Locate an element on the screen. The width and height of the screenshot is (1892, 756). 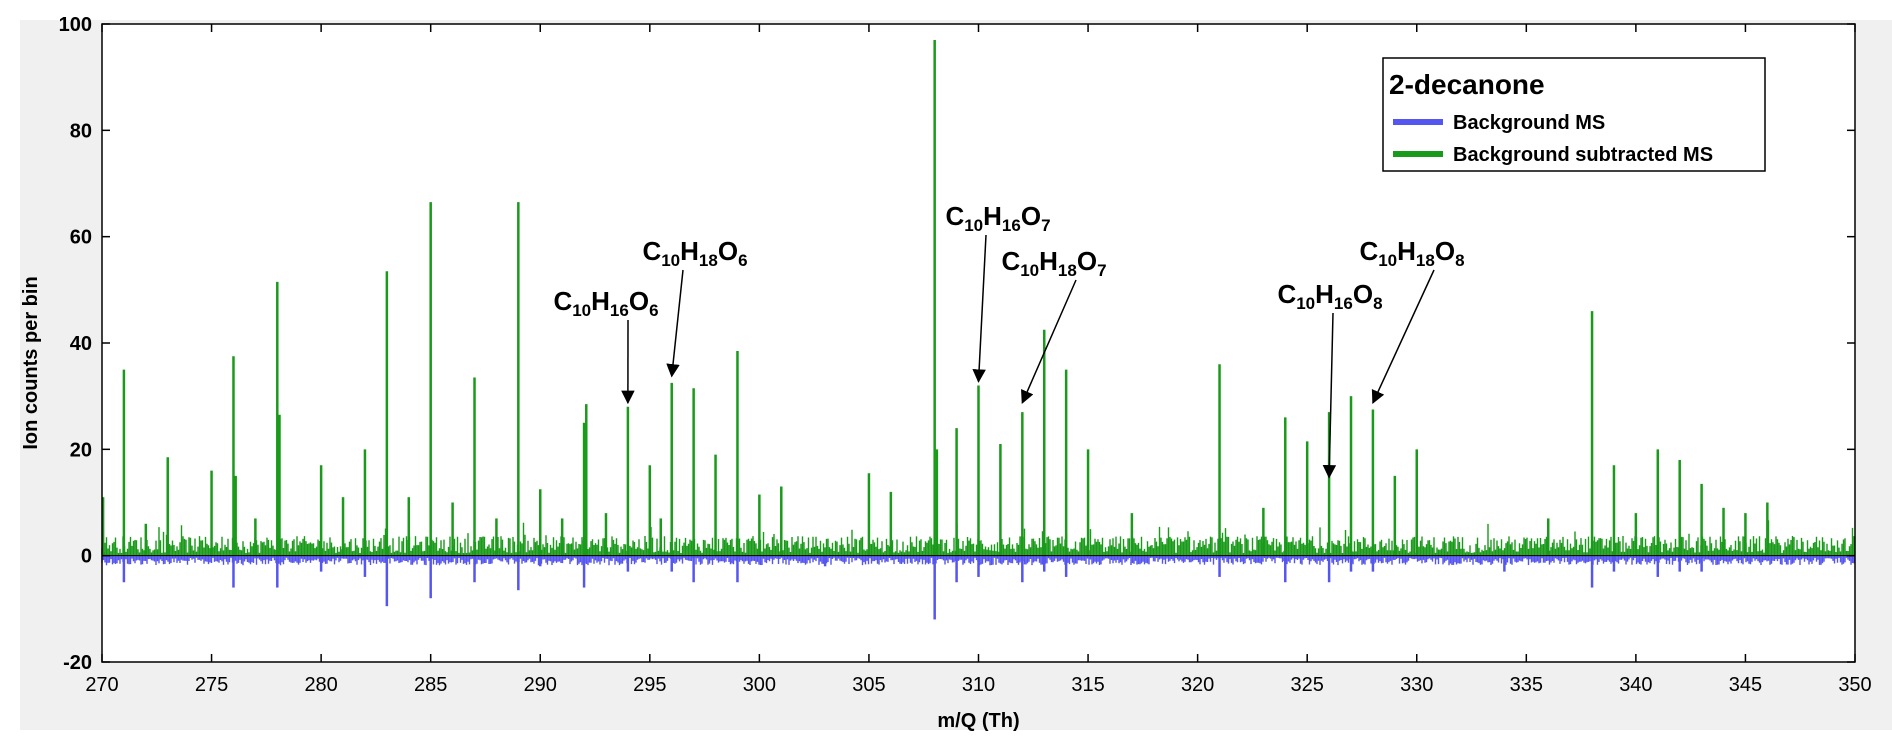
formula-label: C10H16O8 is located at coordinates (1329, 296).